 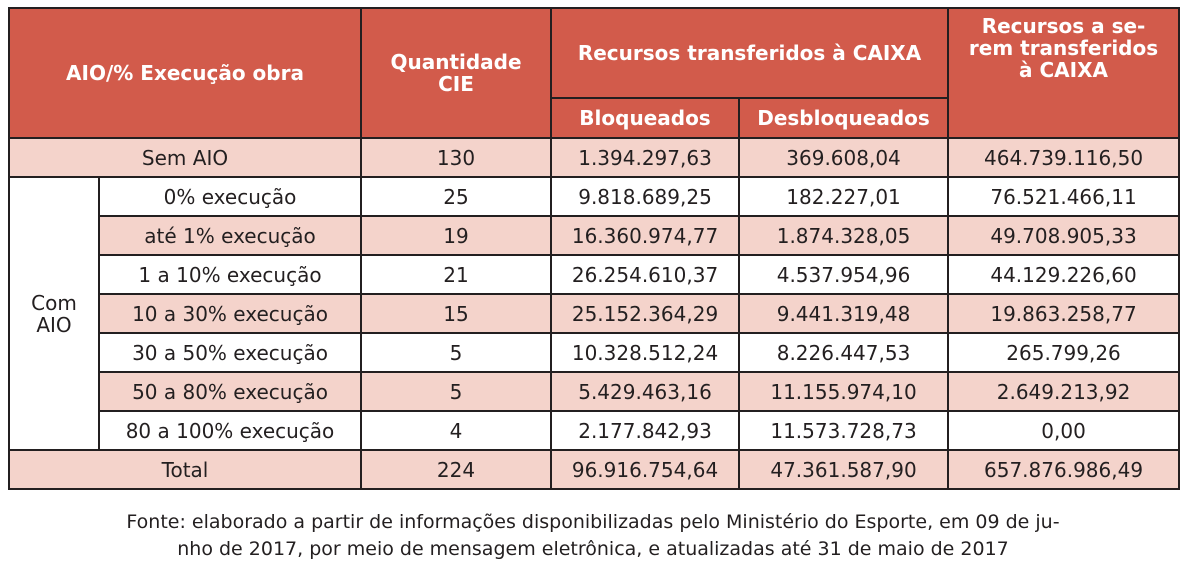 I want to click on row-label: 1 a 10% execução, so click(x=230, y=274).